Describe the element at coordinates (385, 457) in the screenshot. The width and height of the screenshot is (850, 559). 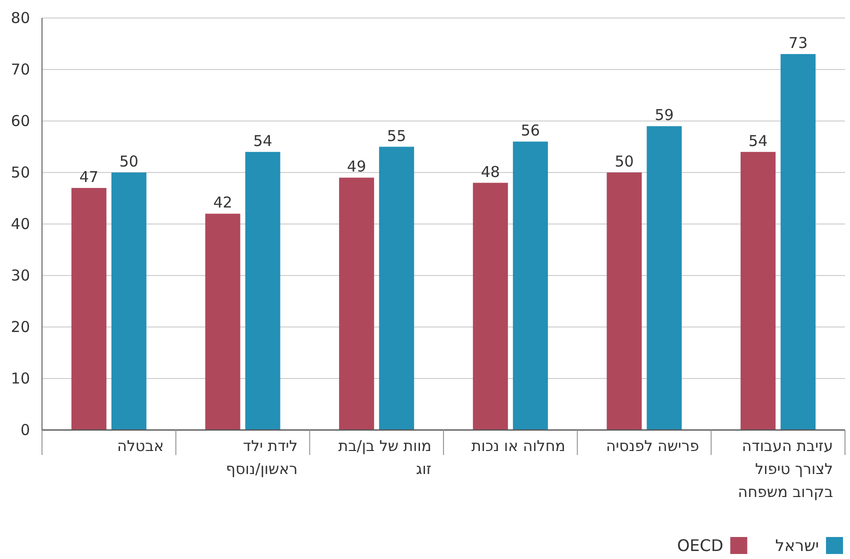
I see `x-tick-label: מוות של בן/בת זוג` at that location.